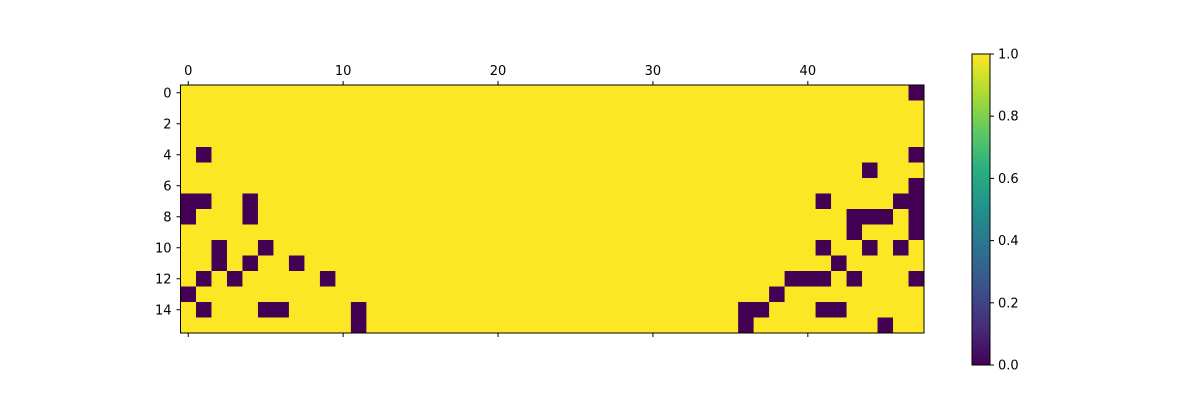 This screenshot has height=400, width=1200. I want to click on y-tick-label: 4, so click(167, 155).